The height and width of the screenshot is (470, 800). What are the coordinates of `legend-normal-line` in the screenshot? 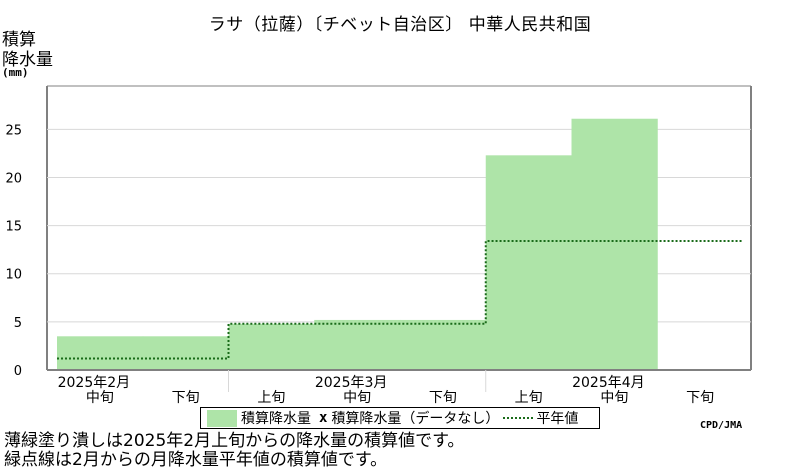 It's located at (518, 418).